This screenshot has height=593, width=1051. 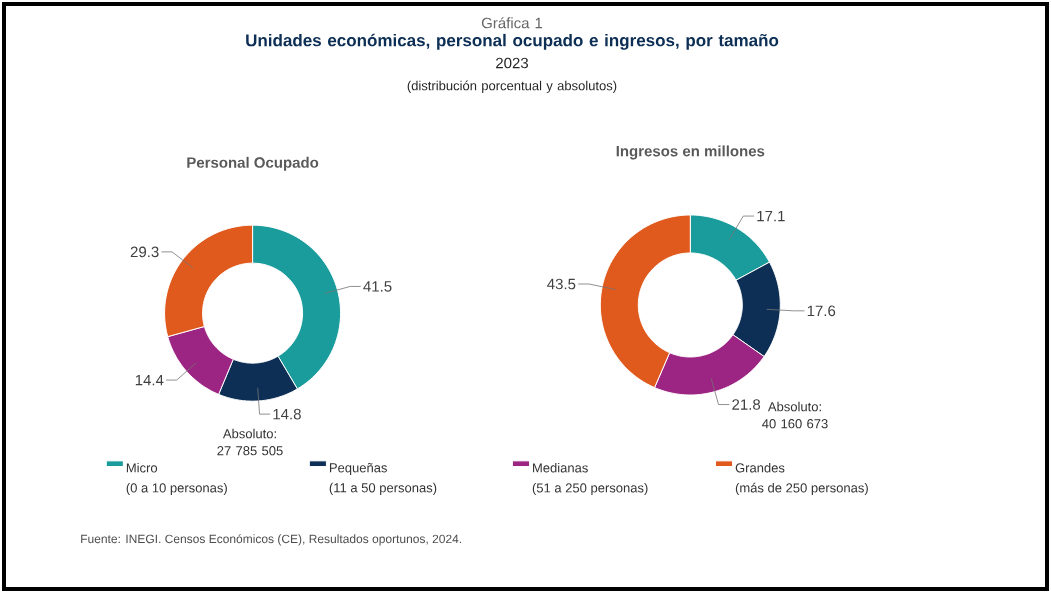 What do you see at coordinates (801, 479) in the screenshot?
I see `legend-label: Grandes (más de 250 personas)` at bounding box center [801, 479].